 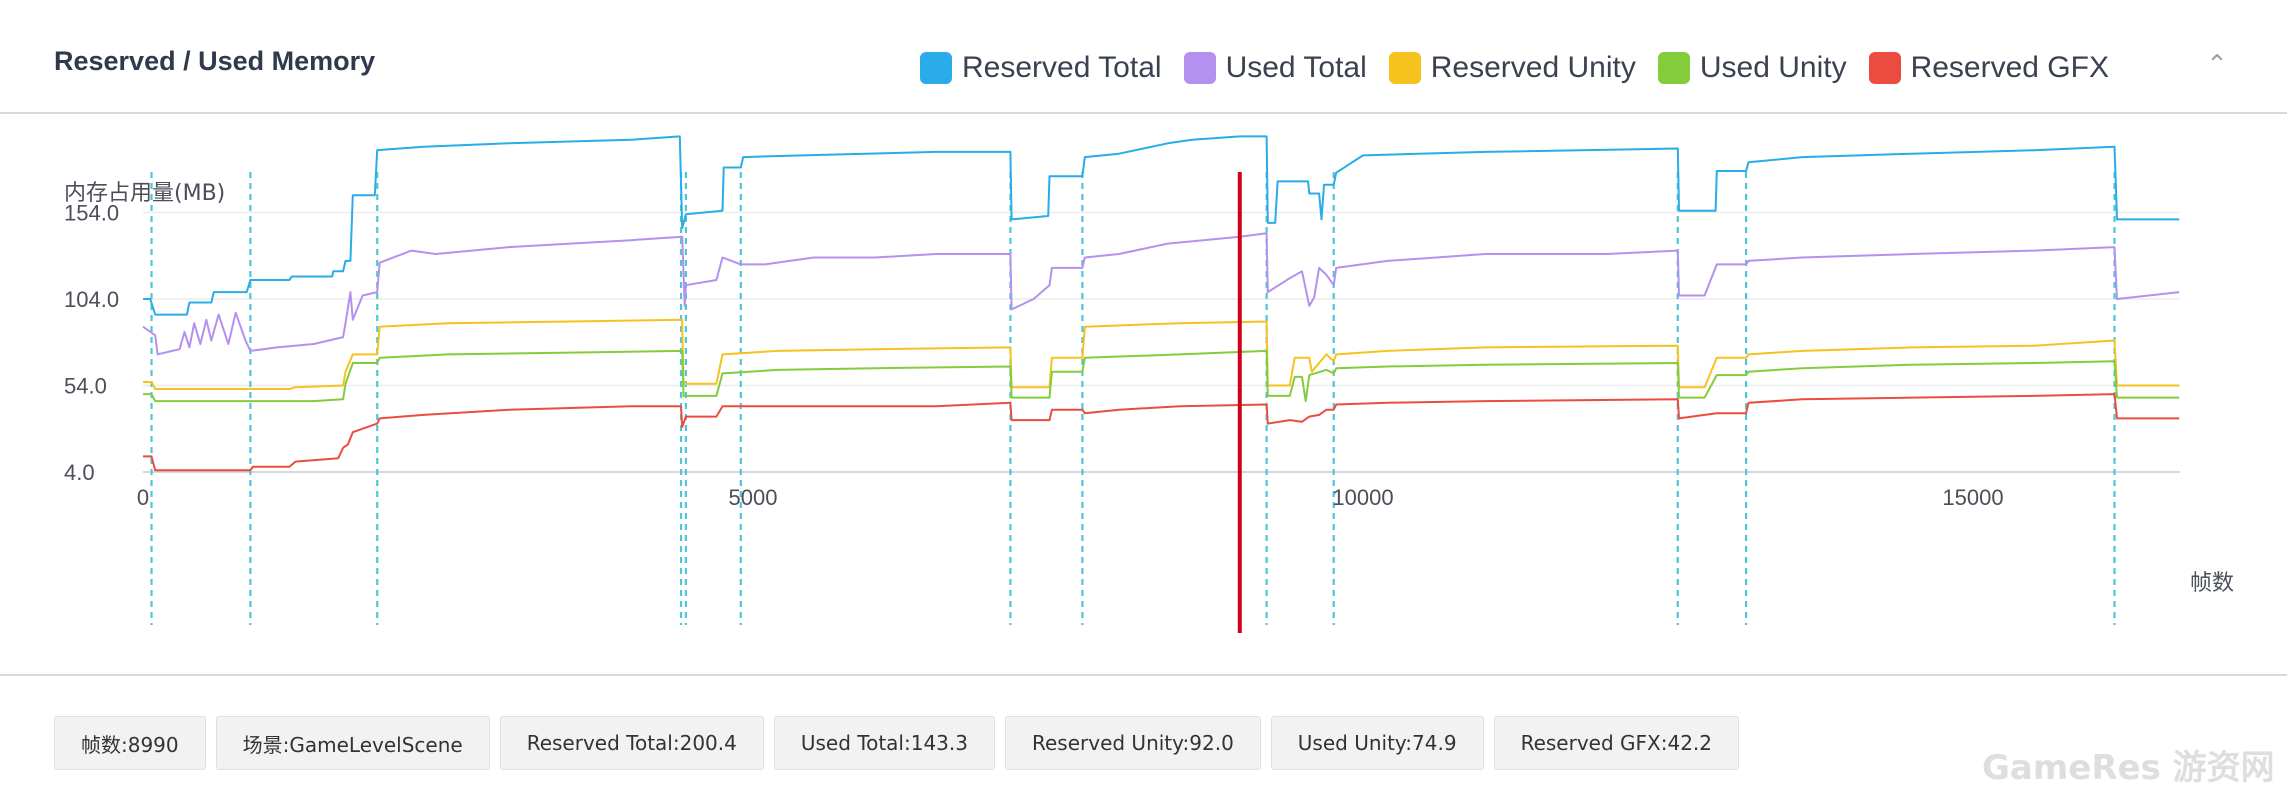 What do you see at coordinates (2212, 583) in the screenshot?
I see `x-axis-label: 帧数` at bounding box center [2212, 583].